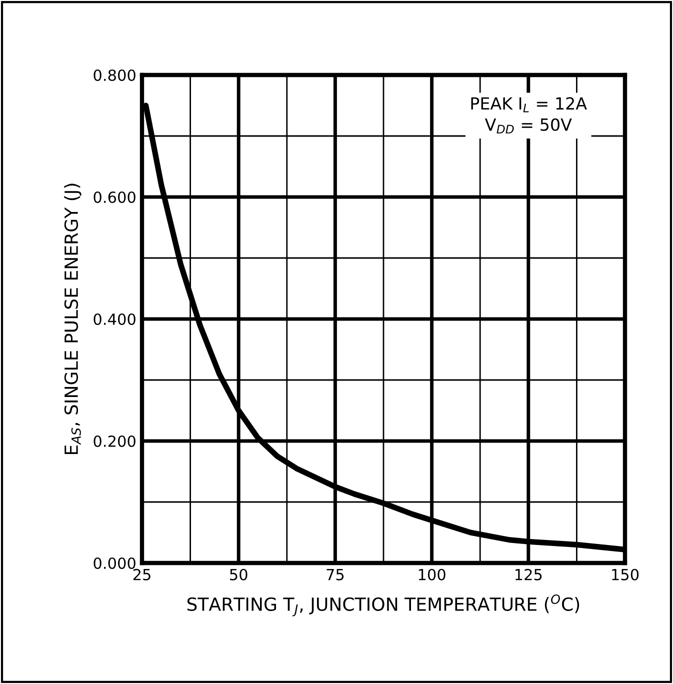 The width and height of the screenshot is (673, 684). Describe the element at coordinates (115, 197) in the screenshot. I see `y-tick-label: 0.600` at that location.